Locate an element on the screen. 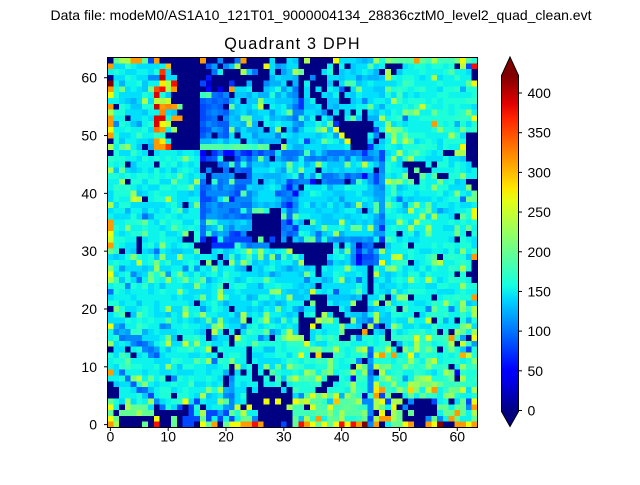  svg-text: 200 is located at coordinates (540, 252).